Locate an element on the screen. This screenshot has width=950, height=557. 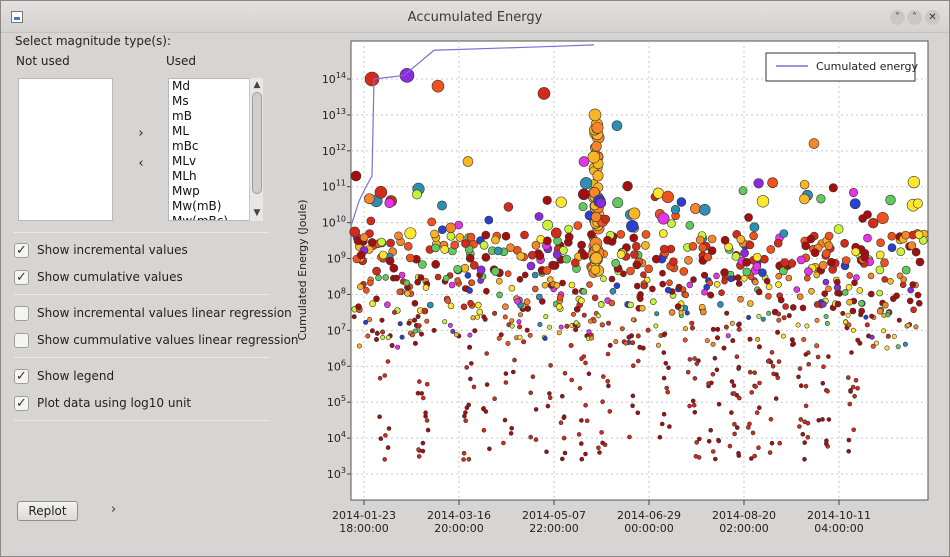
checkbox-label: Show legend is located at coordinates (76, 376).